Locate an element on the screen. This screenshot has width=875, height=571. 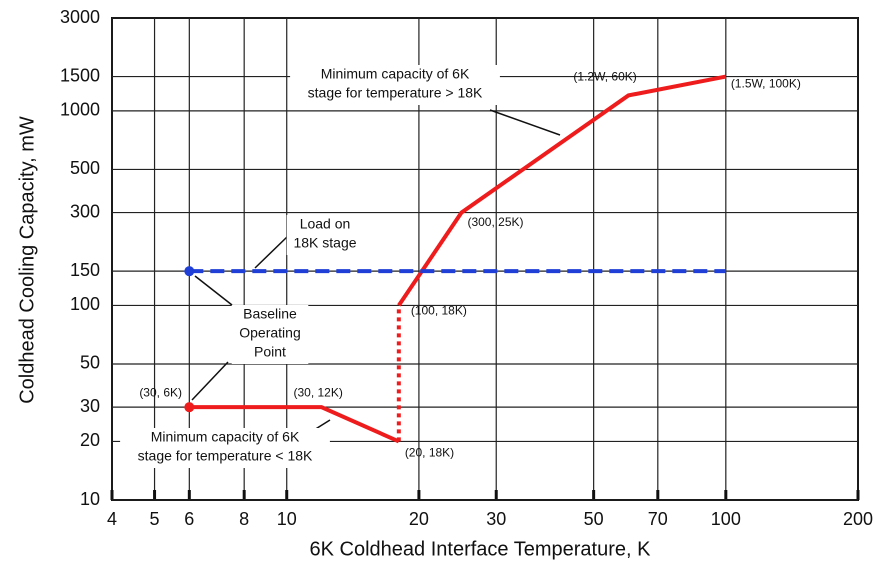
annotation: stage for temperature > 18K is located at coordinates (395, 93).